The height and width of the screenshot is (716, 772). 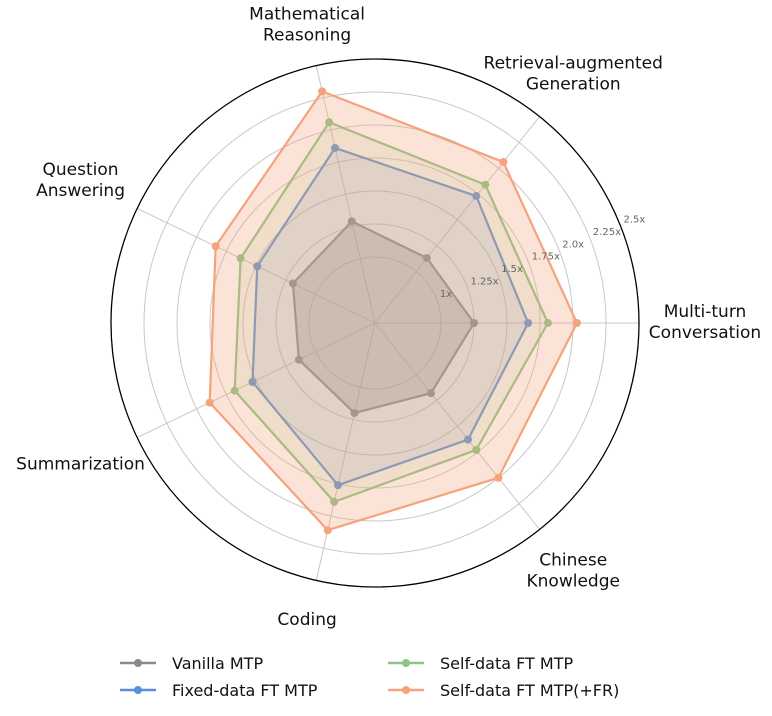 What do you see at coordinates (573, 63) in the screenshot?
I see `category-label-line: Retrieval-augmented` at bounding box center [573, 63].